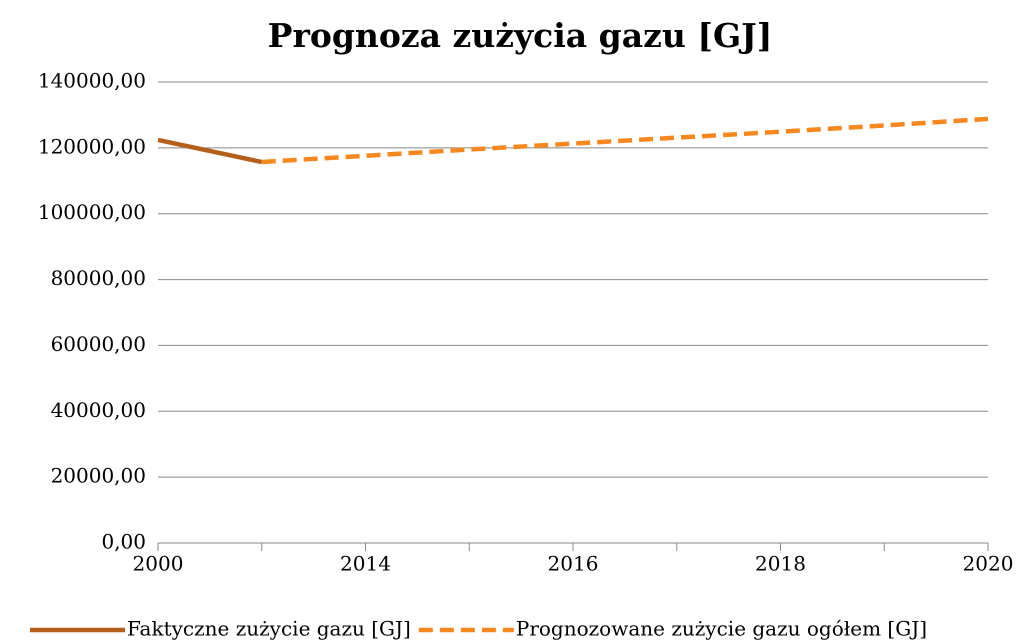 This screenshot has width=1019, height=643. Describe the element at coordinates (573, 564) in the screenshot. I see `x-tick-label: 2016` at that location.